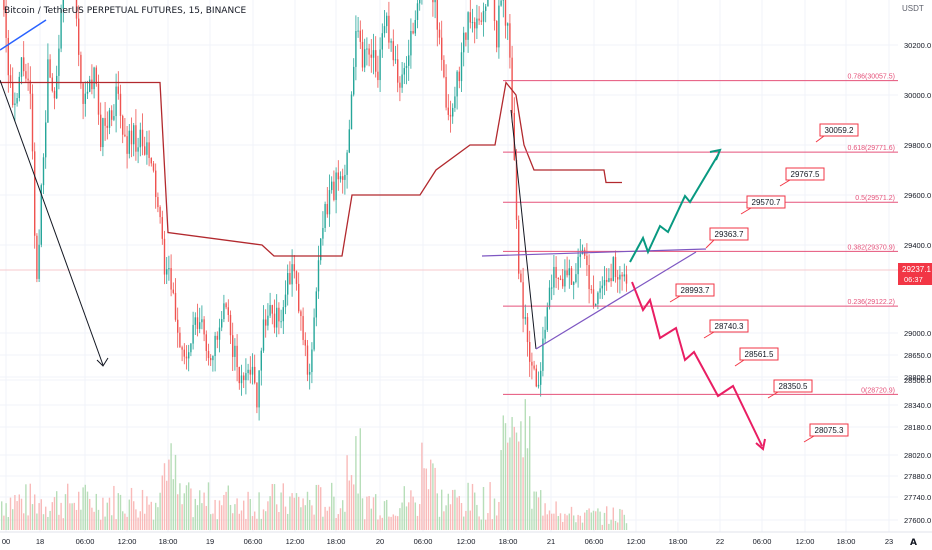  I want to click on time-tick-label: 00, so click(6, 541).